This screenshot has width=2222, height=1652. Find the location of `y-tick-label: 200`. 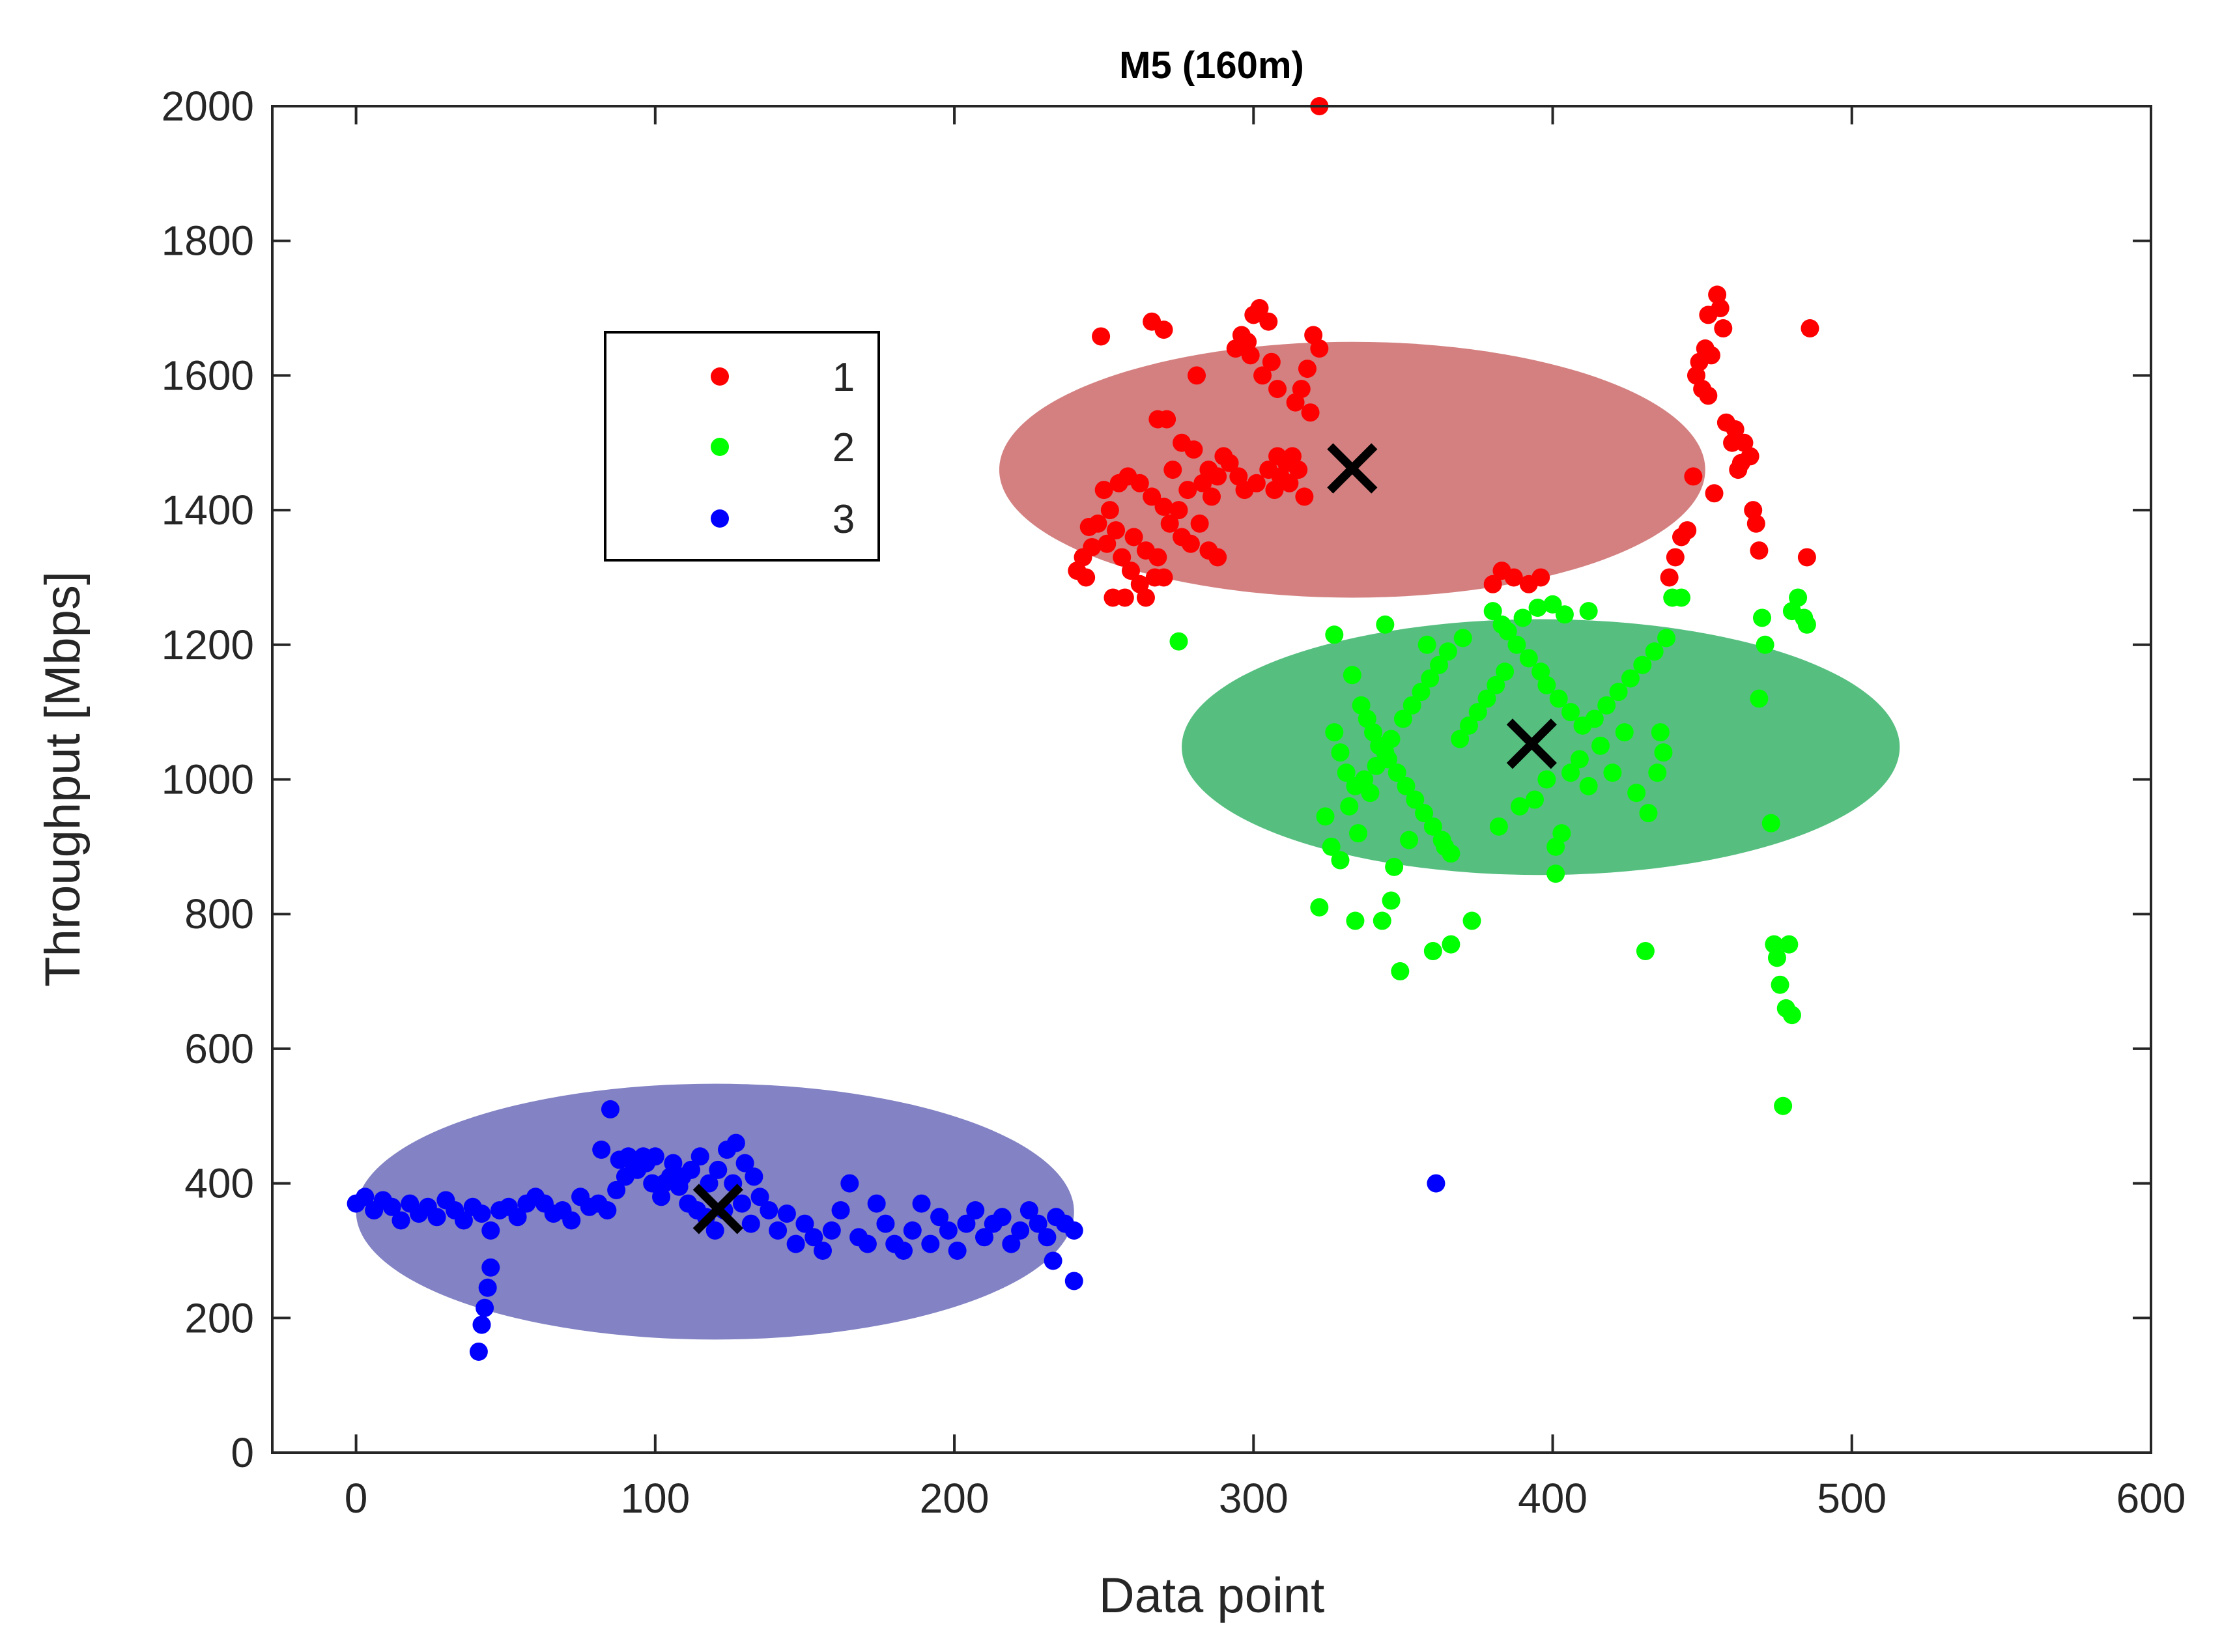

y-tick-label: 200 is located at coordinates (219, 1317).